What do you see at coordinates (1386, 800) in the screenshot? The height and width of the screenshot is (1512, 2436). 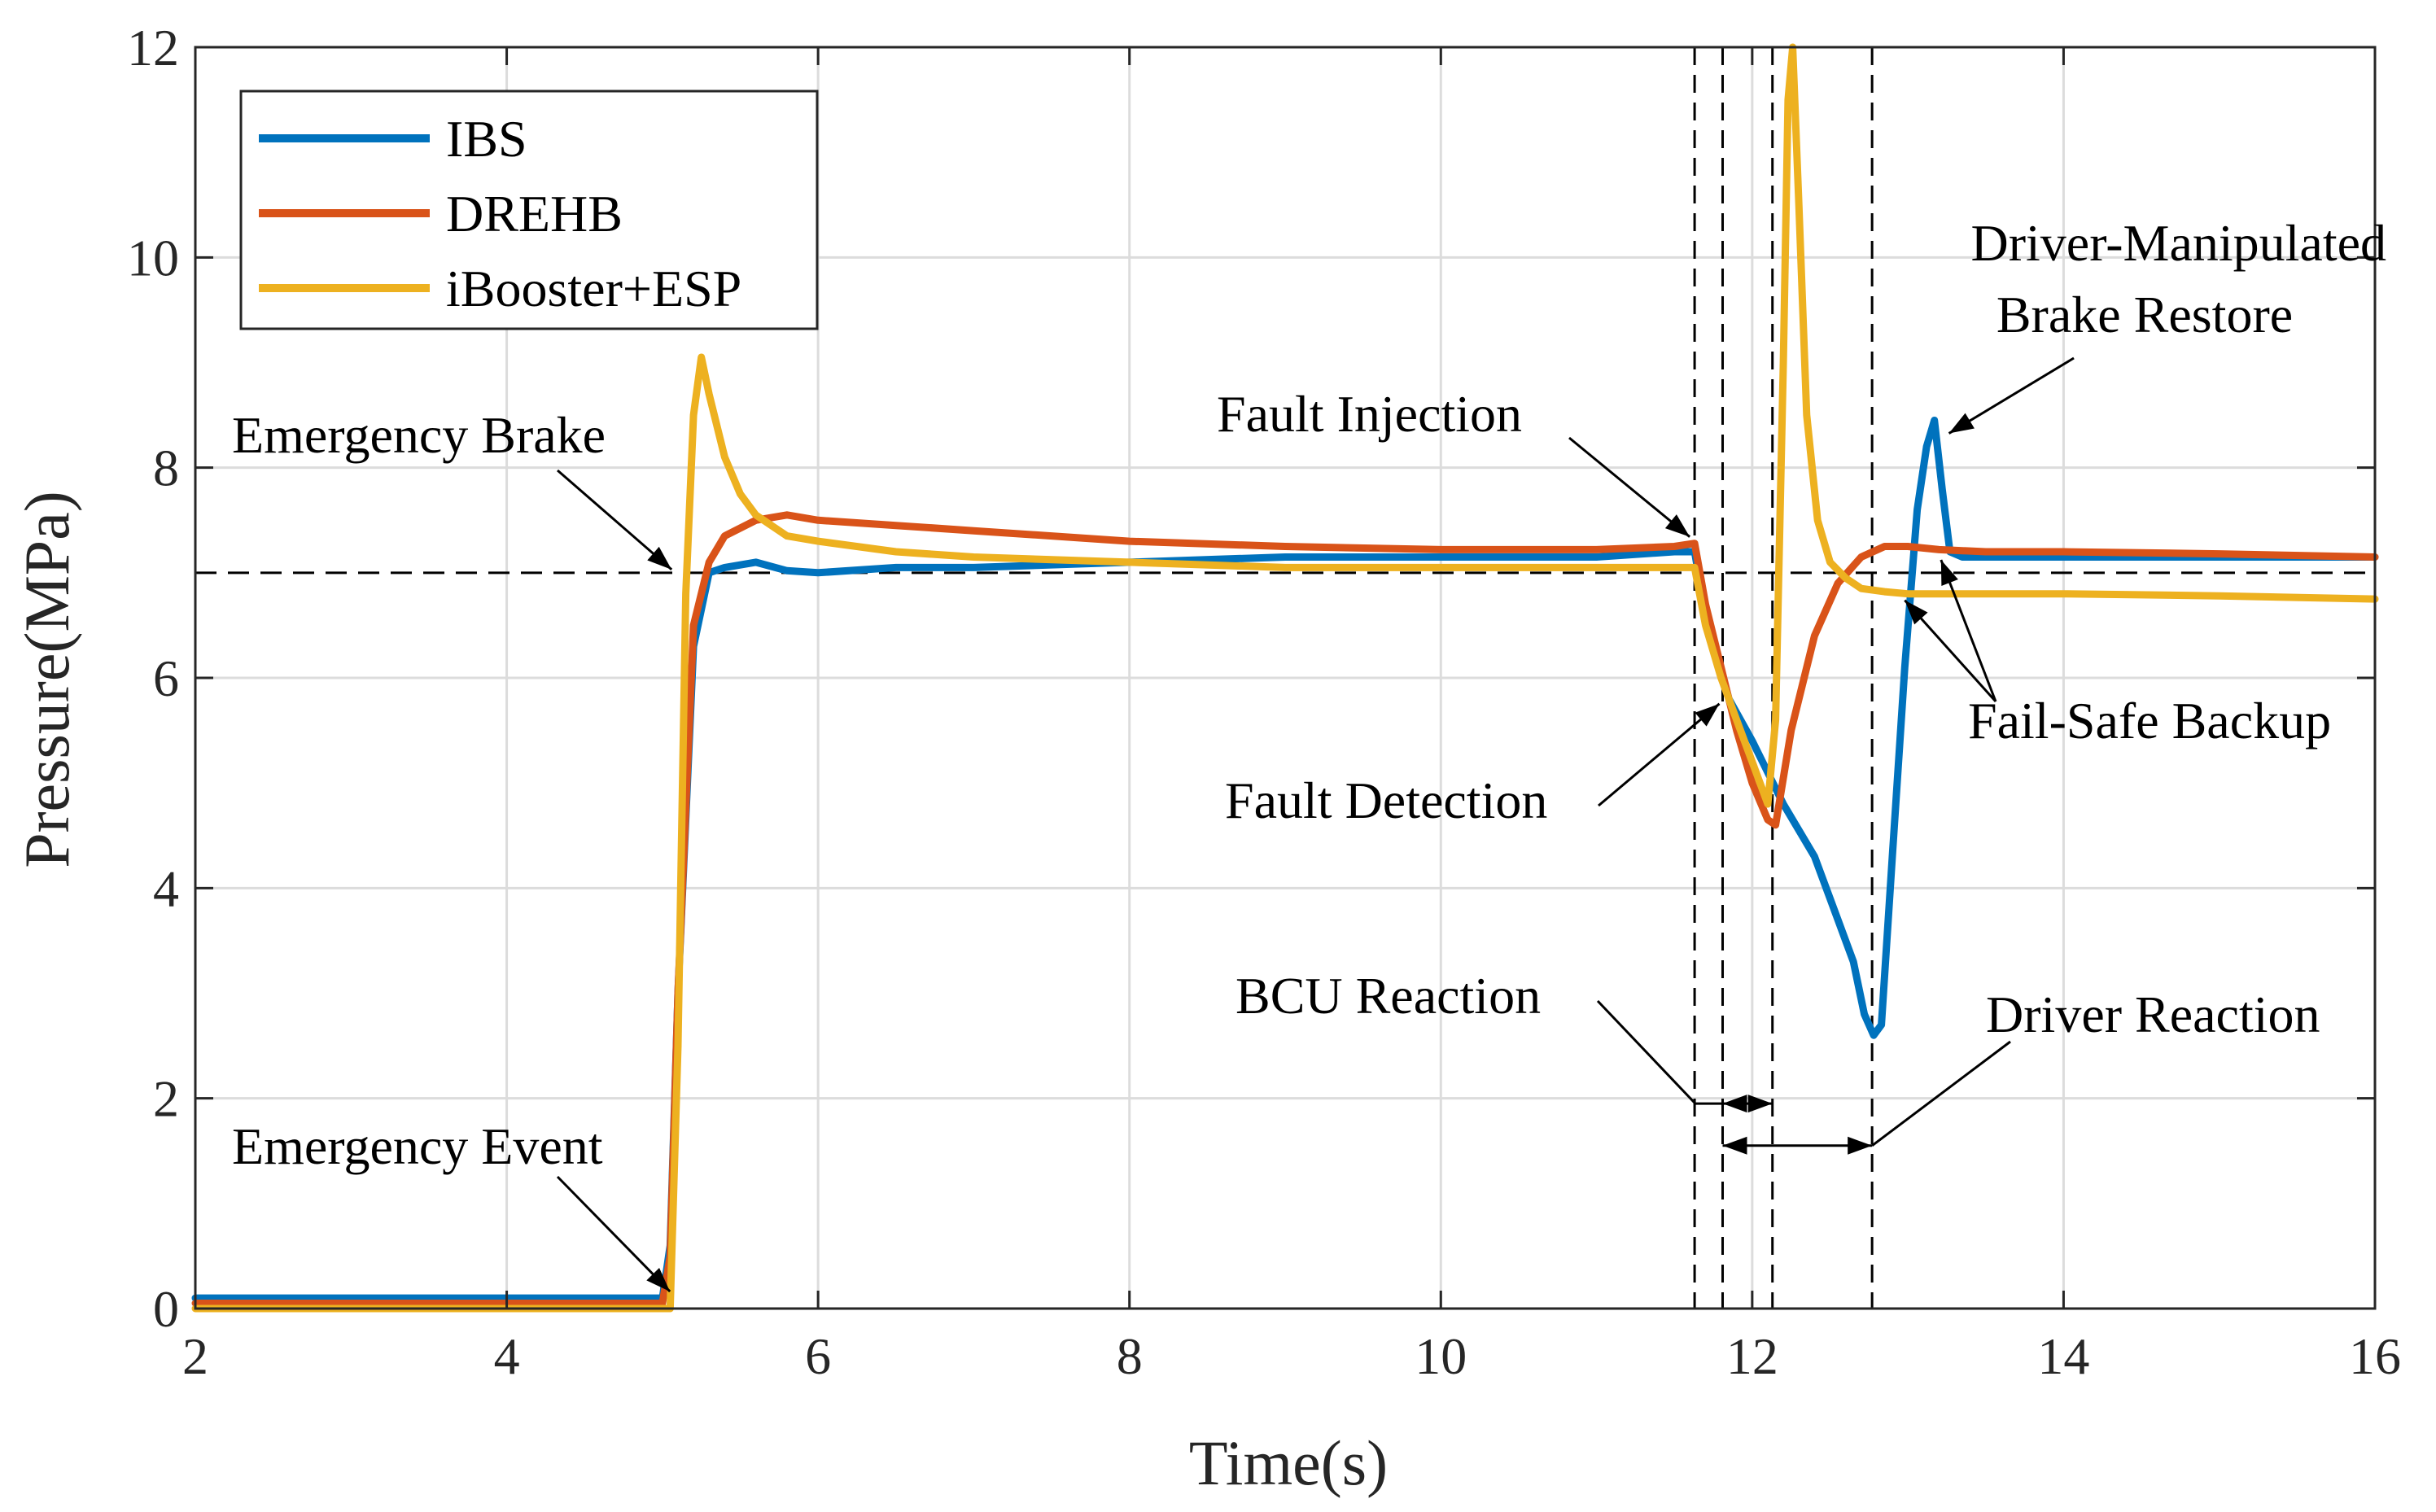 I see `annotation-fault-detection: Fault Detection` at bounding box center [1386, 800].